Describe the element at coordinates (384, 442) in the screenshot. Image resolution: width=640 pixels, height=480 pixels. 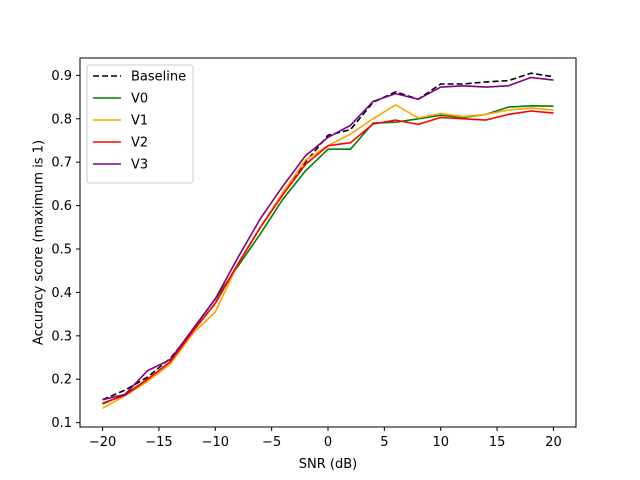
I see `x-tick-label: 5` at that location.